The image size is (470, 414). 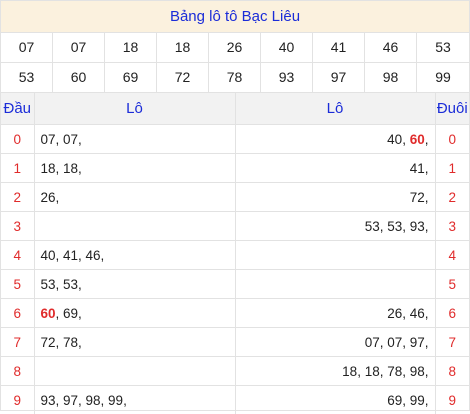 I want to click on table-row: 2 26, 72, 2, so click(x=235, y=197).